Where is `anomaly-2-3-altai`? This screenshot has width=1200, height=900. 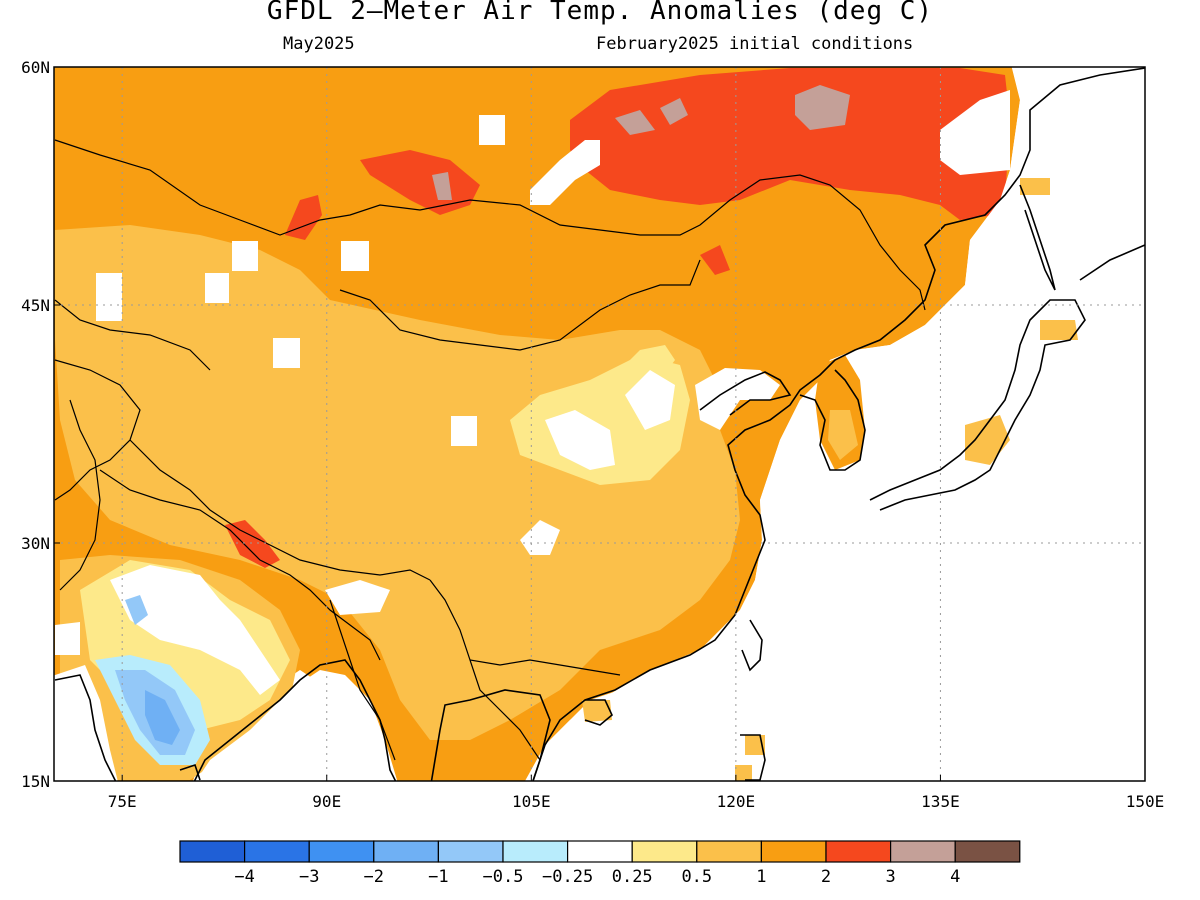
anomaly-2-3-altai is located at coordinates (303, 217).